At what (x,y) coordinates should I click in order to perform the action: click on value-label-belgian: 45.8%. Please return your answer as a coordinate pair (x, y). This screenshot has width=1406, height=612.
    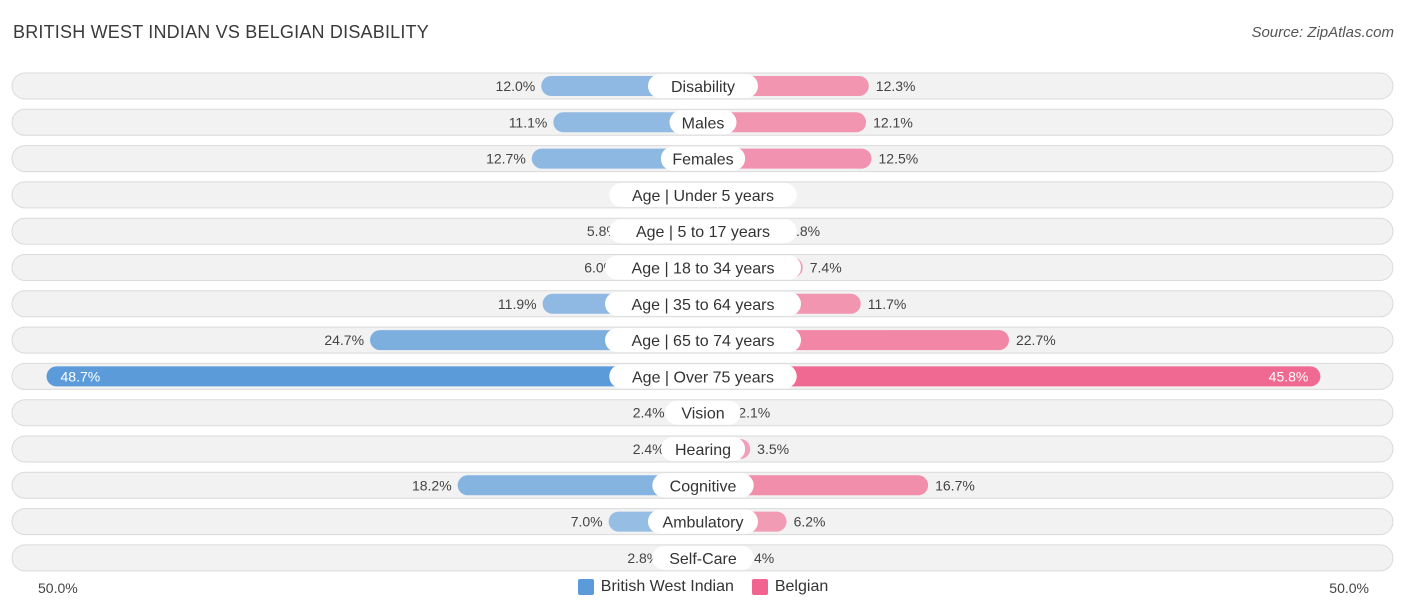
    Looking at the image, I should click on (1289, 376).